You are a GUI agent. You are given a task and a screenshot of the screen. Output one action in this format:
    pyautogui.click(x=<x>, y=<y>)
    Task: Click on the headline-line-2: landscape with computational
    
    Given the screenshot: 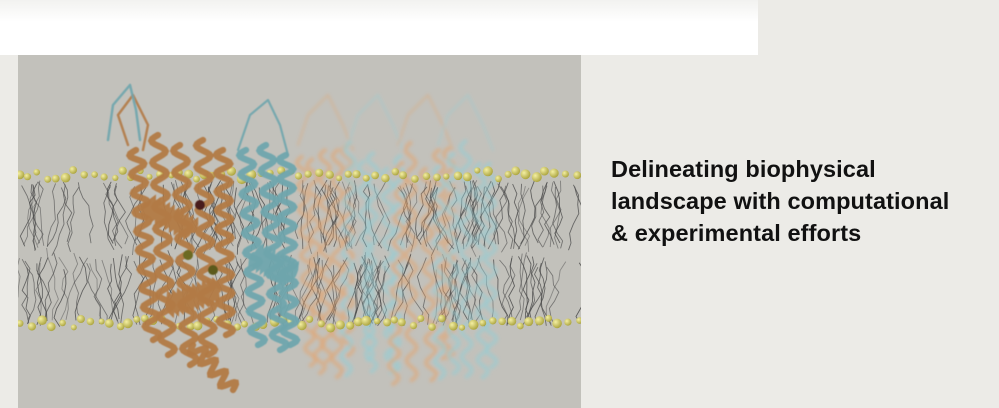 What is the action you would take?
    pyautogui.click(x=780, y=201)
    